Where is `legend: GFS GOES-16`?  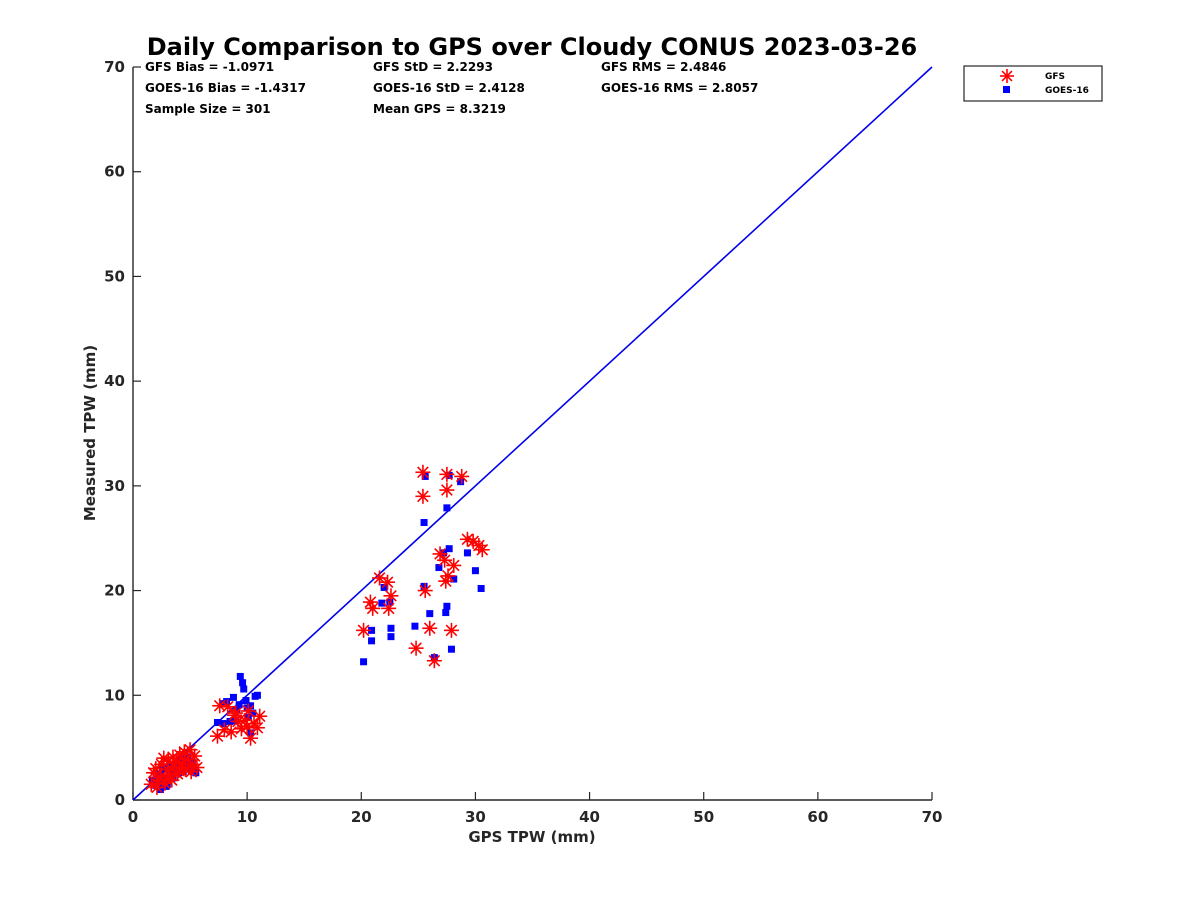 legend: GFS GOES-16 is located at coordinates (1033, 83).